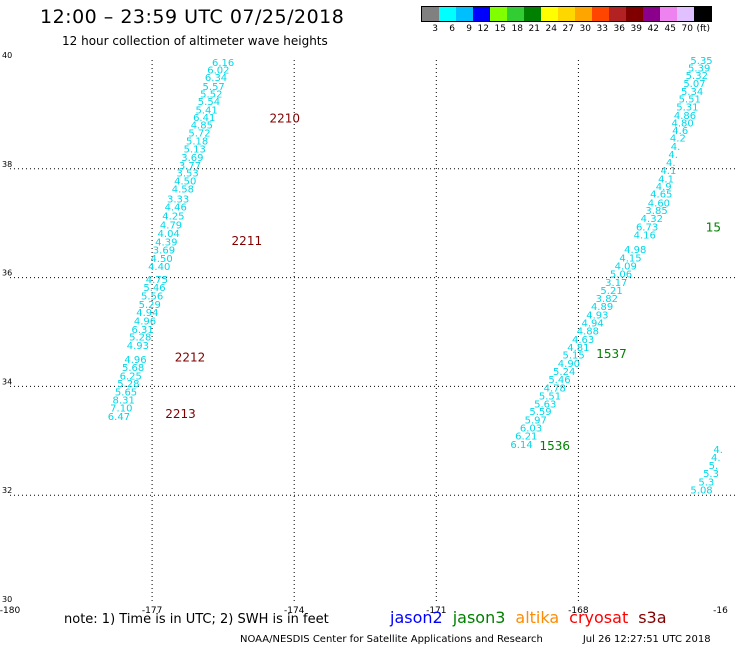 The width and height of the screenshot is (740, 650). I want to click on color-scale-label: 24, so click(551, 29).